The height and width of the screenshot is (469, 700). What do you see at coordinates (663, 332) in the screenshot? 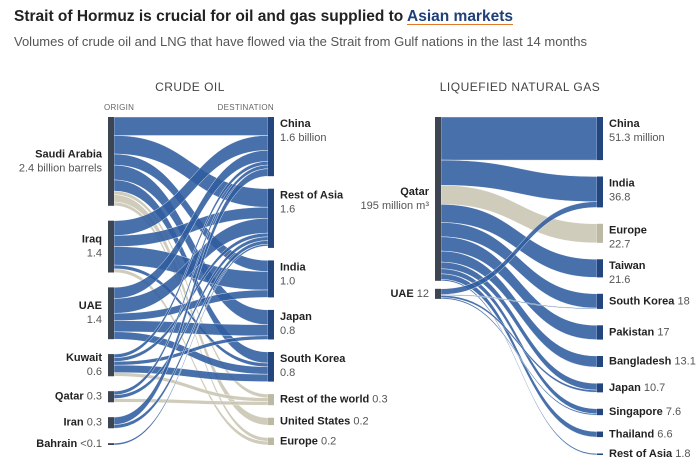
I see `node-value: 17` at bounding box center [663, 332].